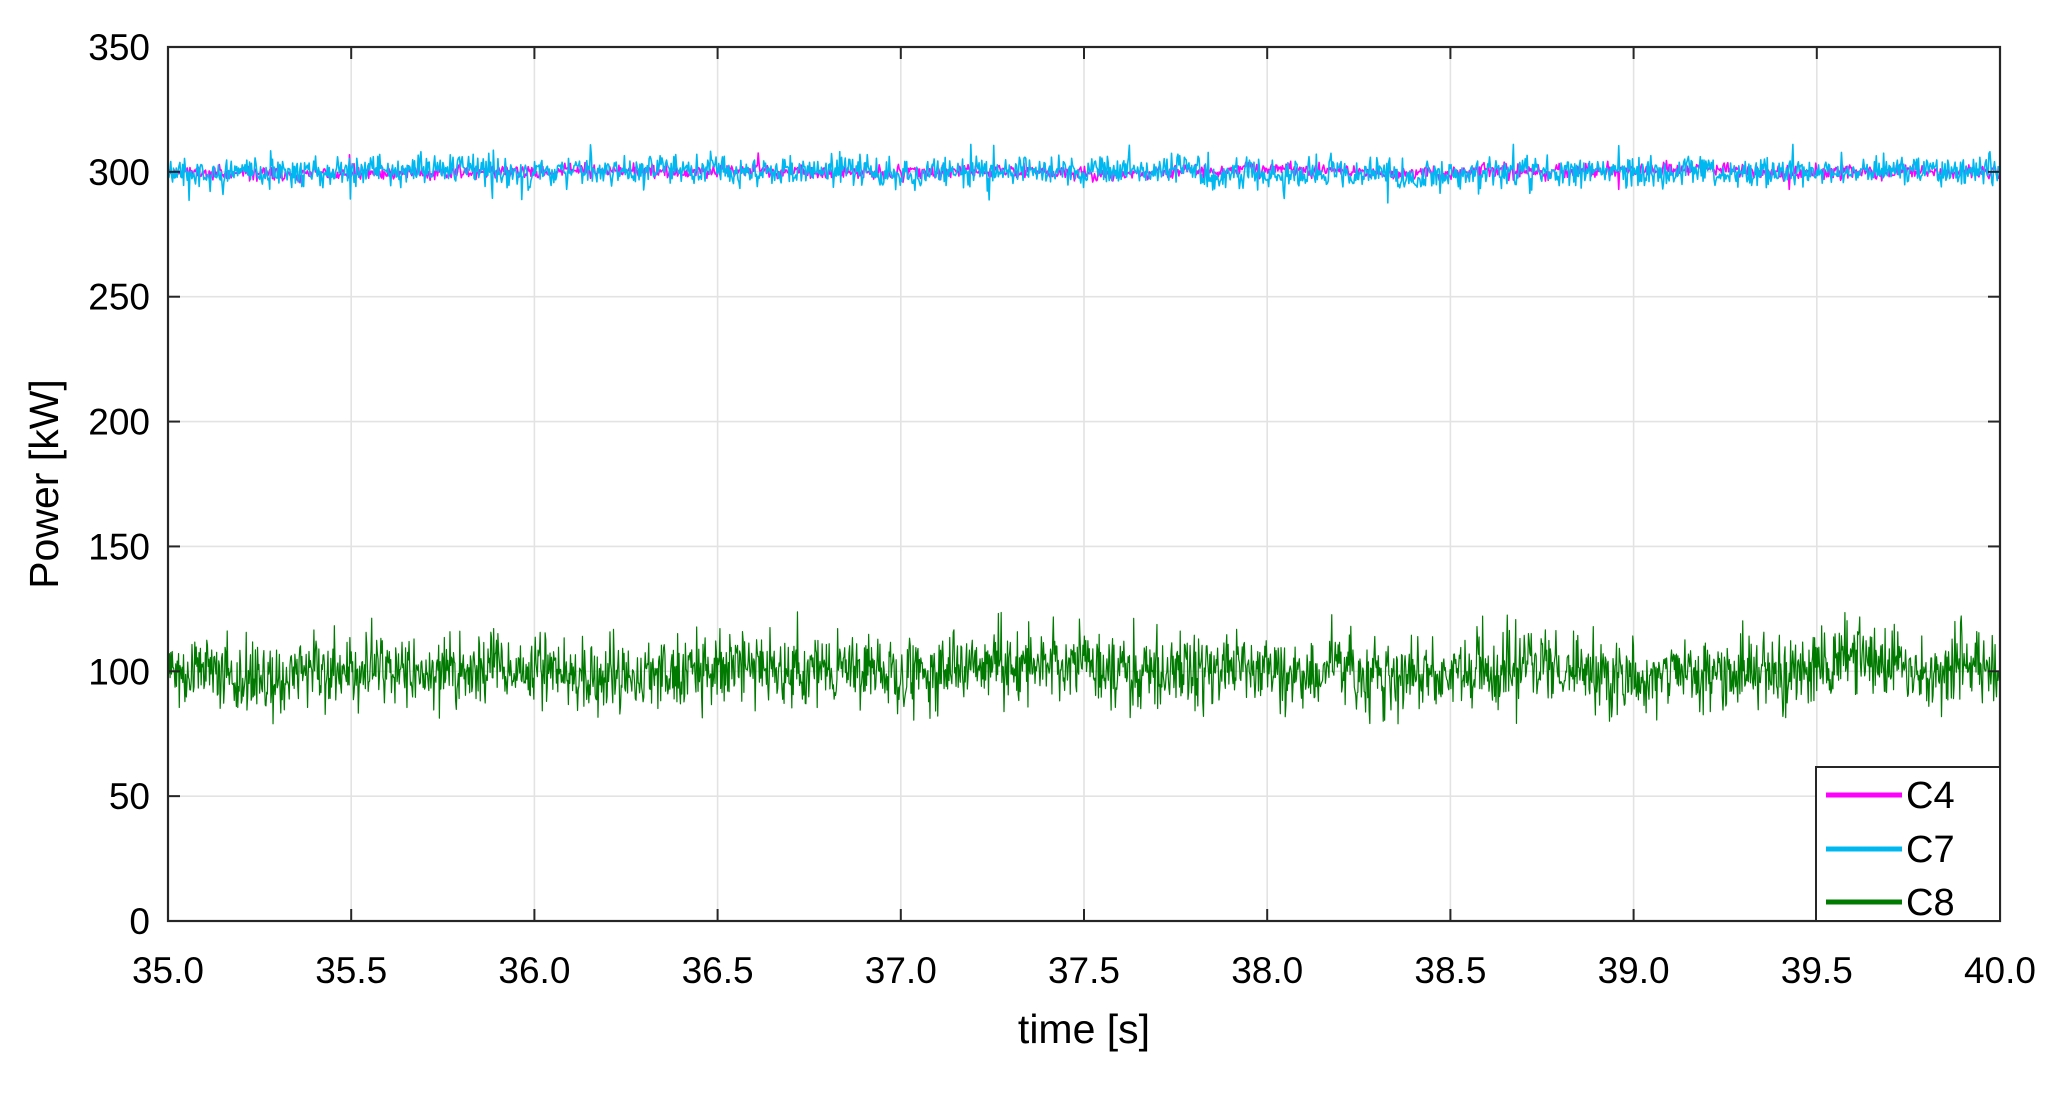 The width and height of the screenshot is (2055, 1096). I want to click on y-tick-label: 100, so click(119, 671).